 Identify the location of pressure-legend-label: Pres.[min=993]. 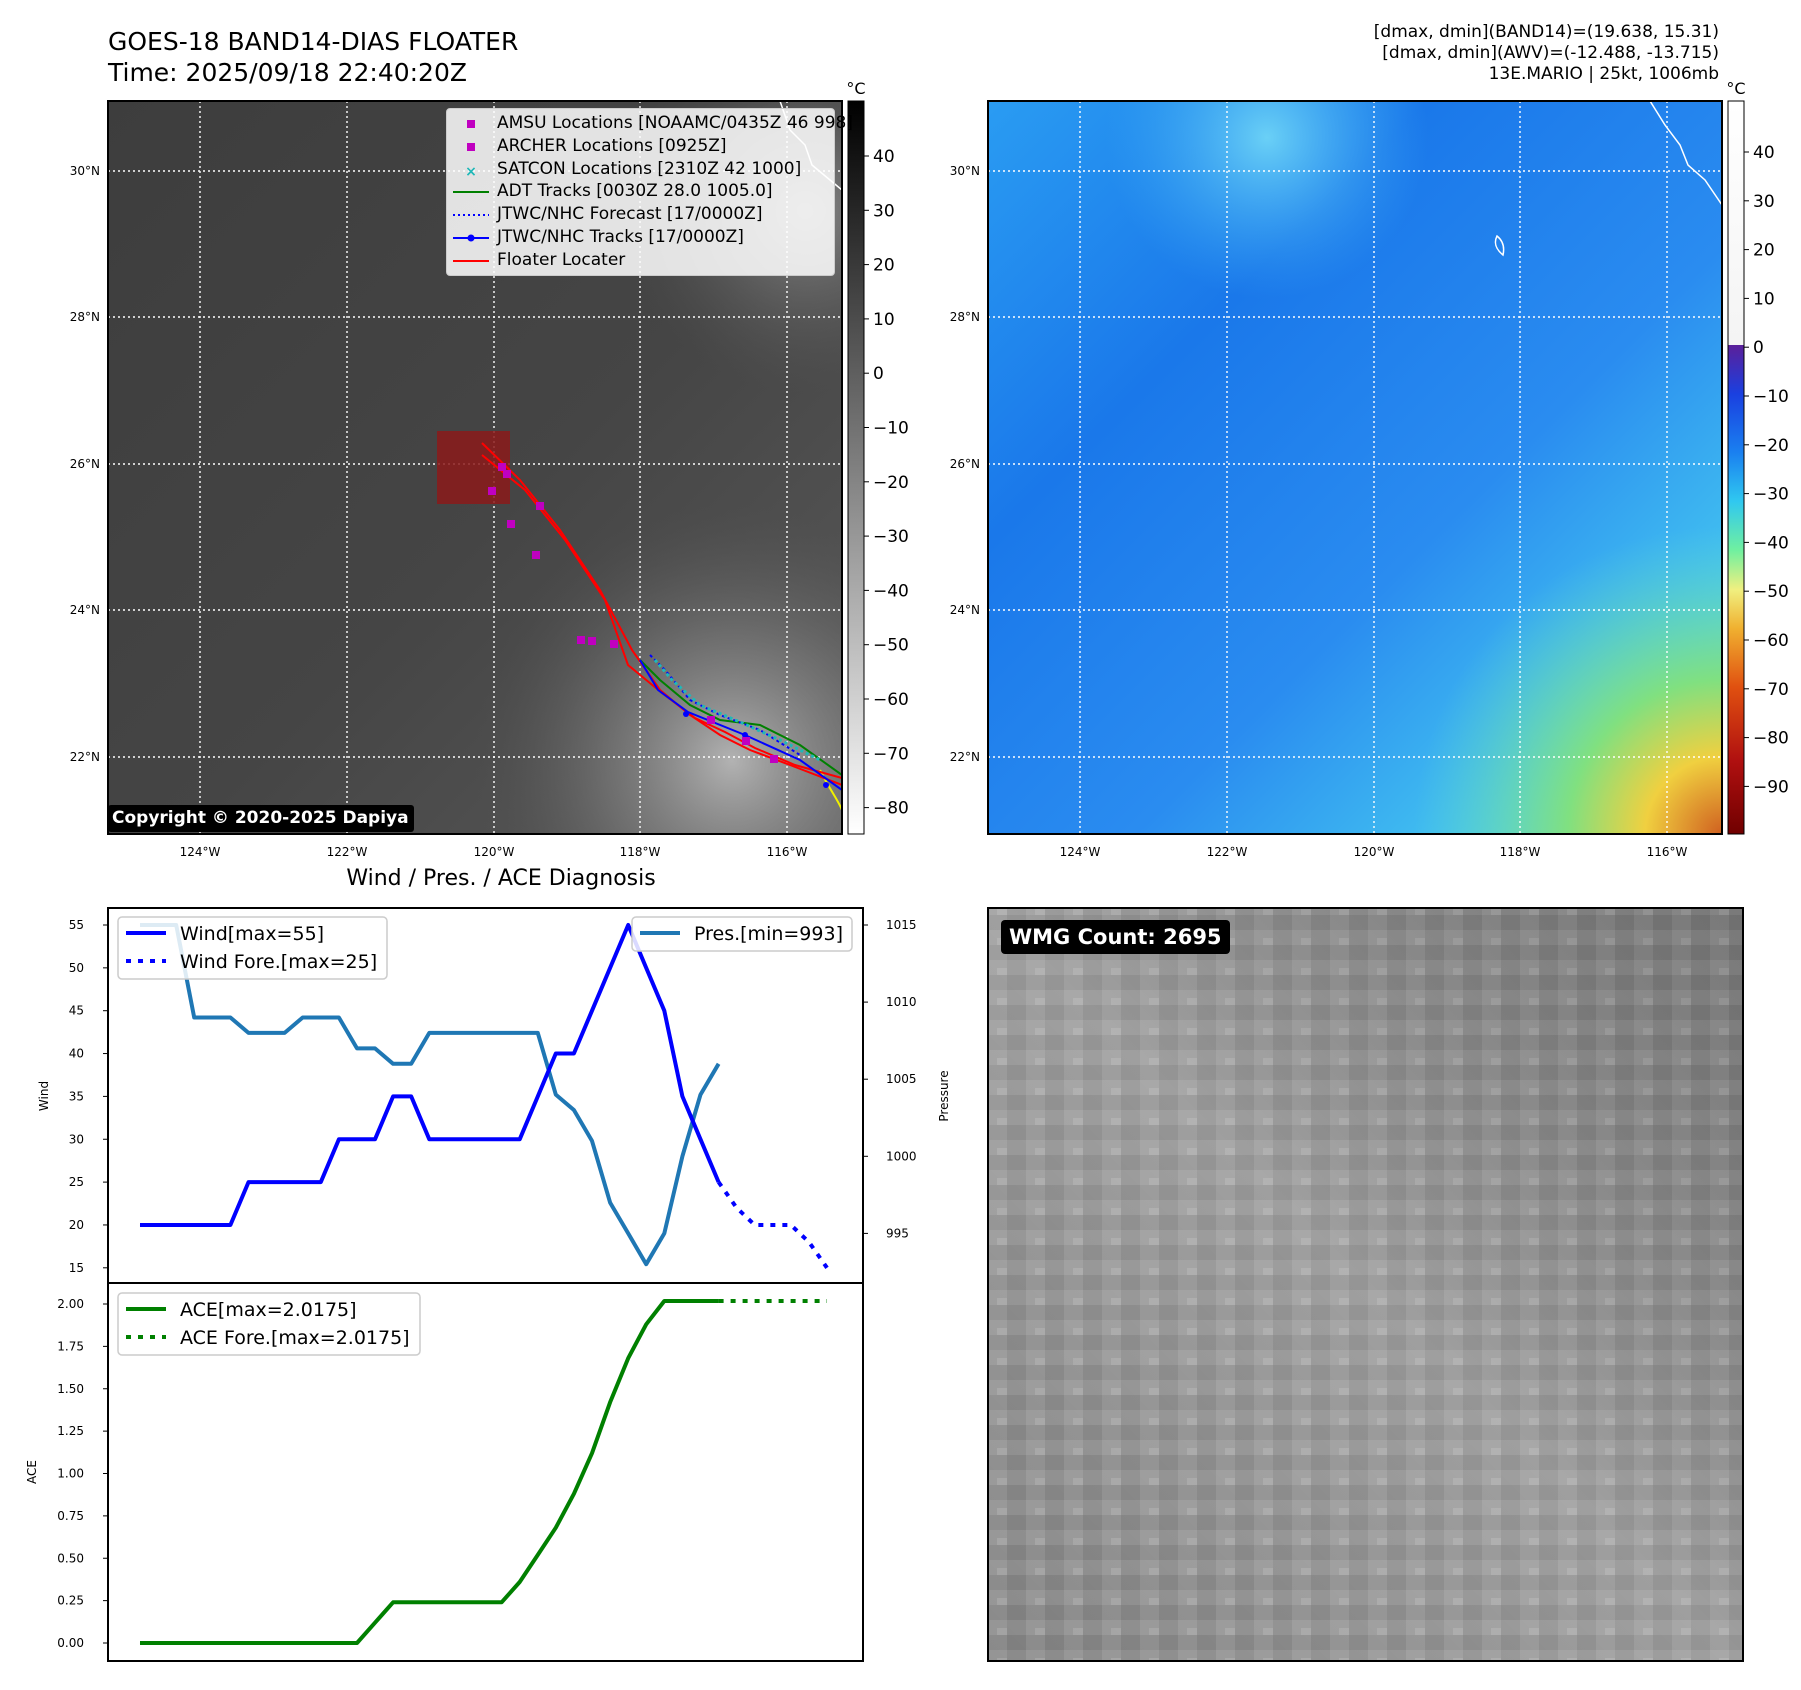
(768, 934).